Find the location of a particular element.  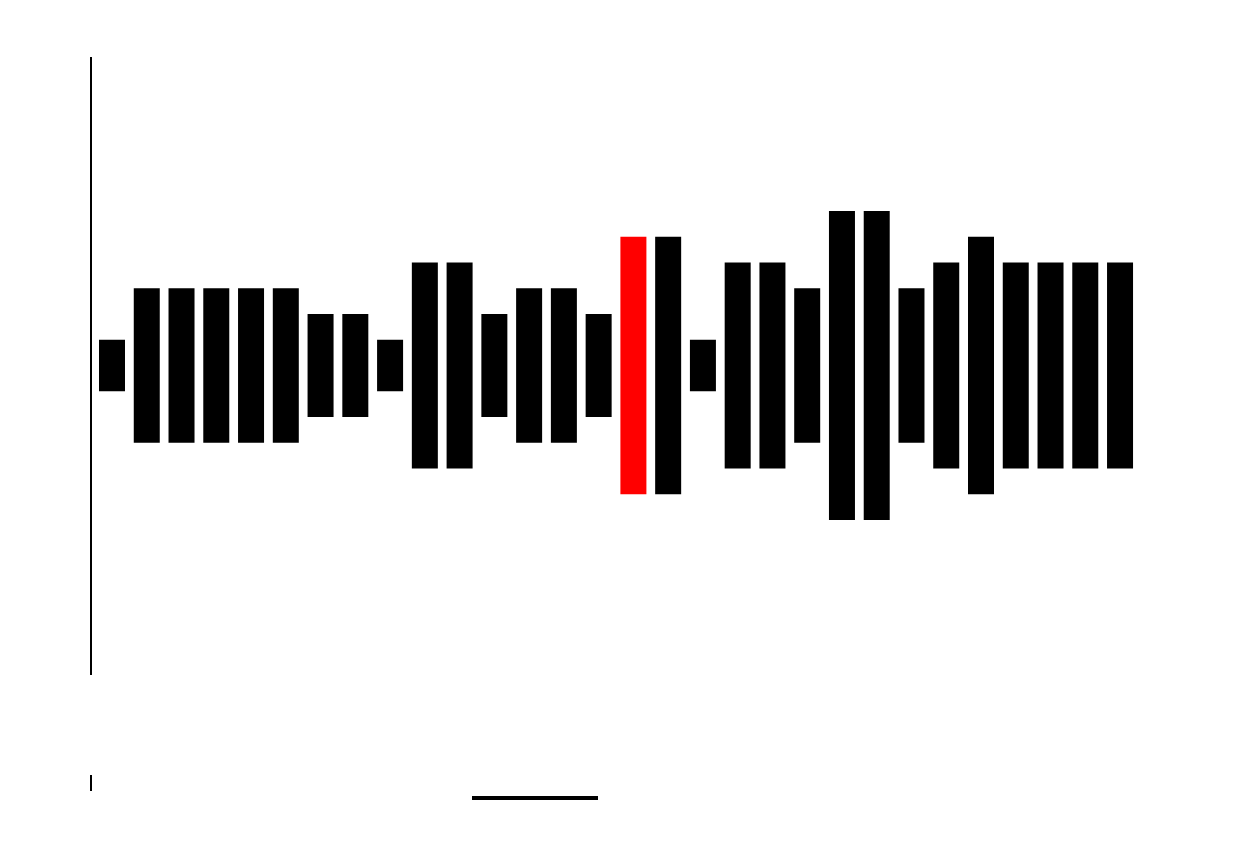

highlighted-bar is located at coordinates (633, 365).